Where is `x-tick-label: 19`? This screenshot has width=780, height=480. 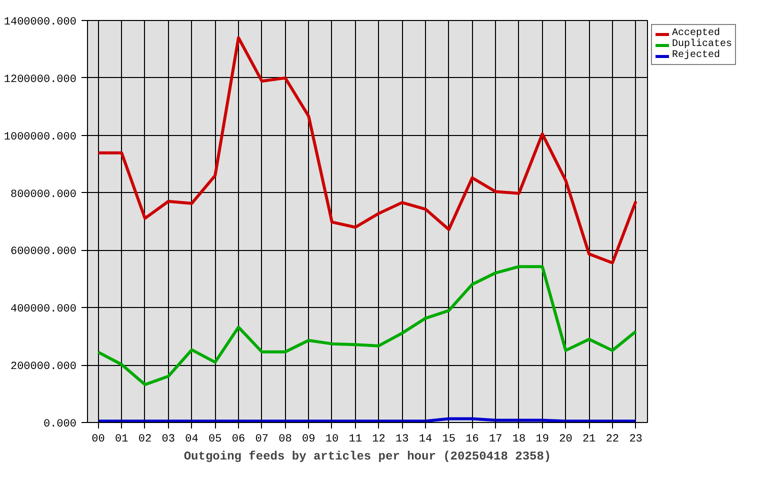 x-tick-label: 19 is located at coordinates (542, 440).